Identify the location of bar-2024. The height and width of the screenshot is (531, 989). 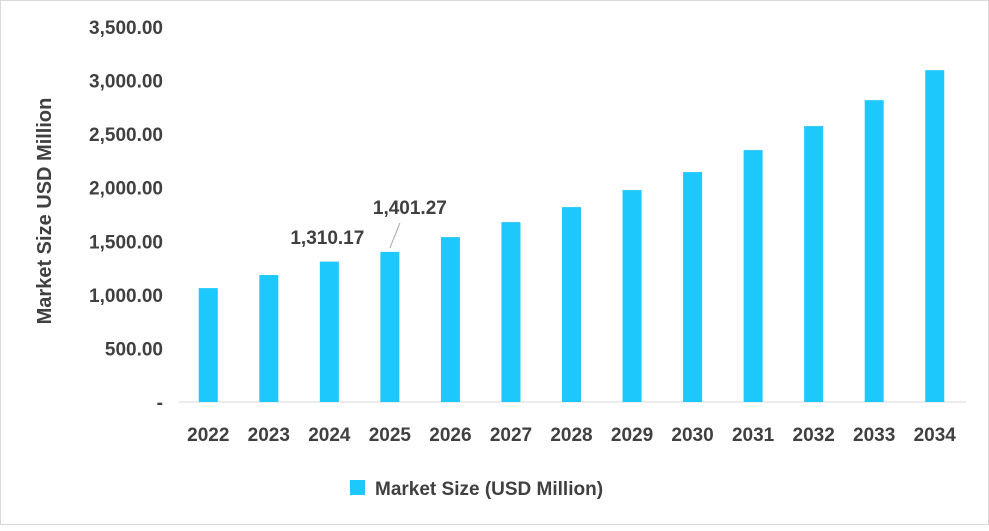
(329, 331).